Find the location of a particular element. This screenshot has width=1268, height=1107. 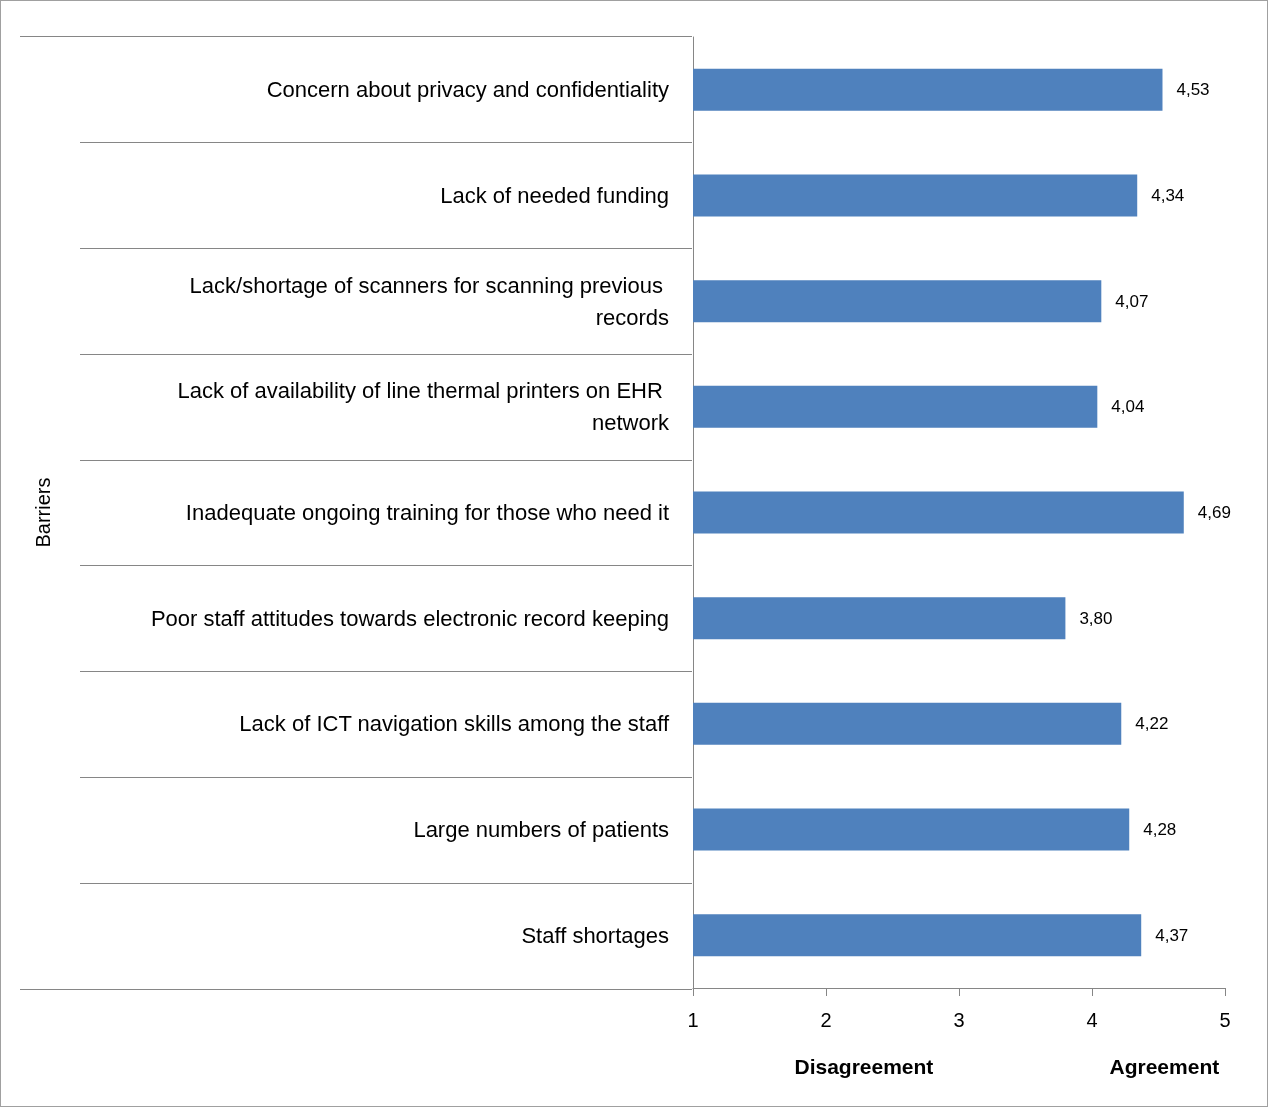

x-tick-label: 2 is located at coordinates (826, 1020).